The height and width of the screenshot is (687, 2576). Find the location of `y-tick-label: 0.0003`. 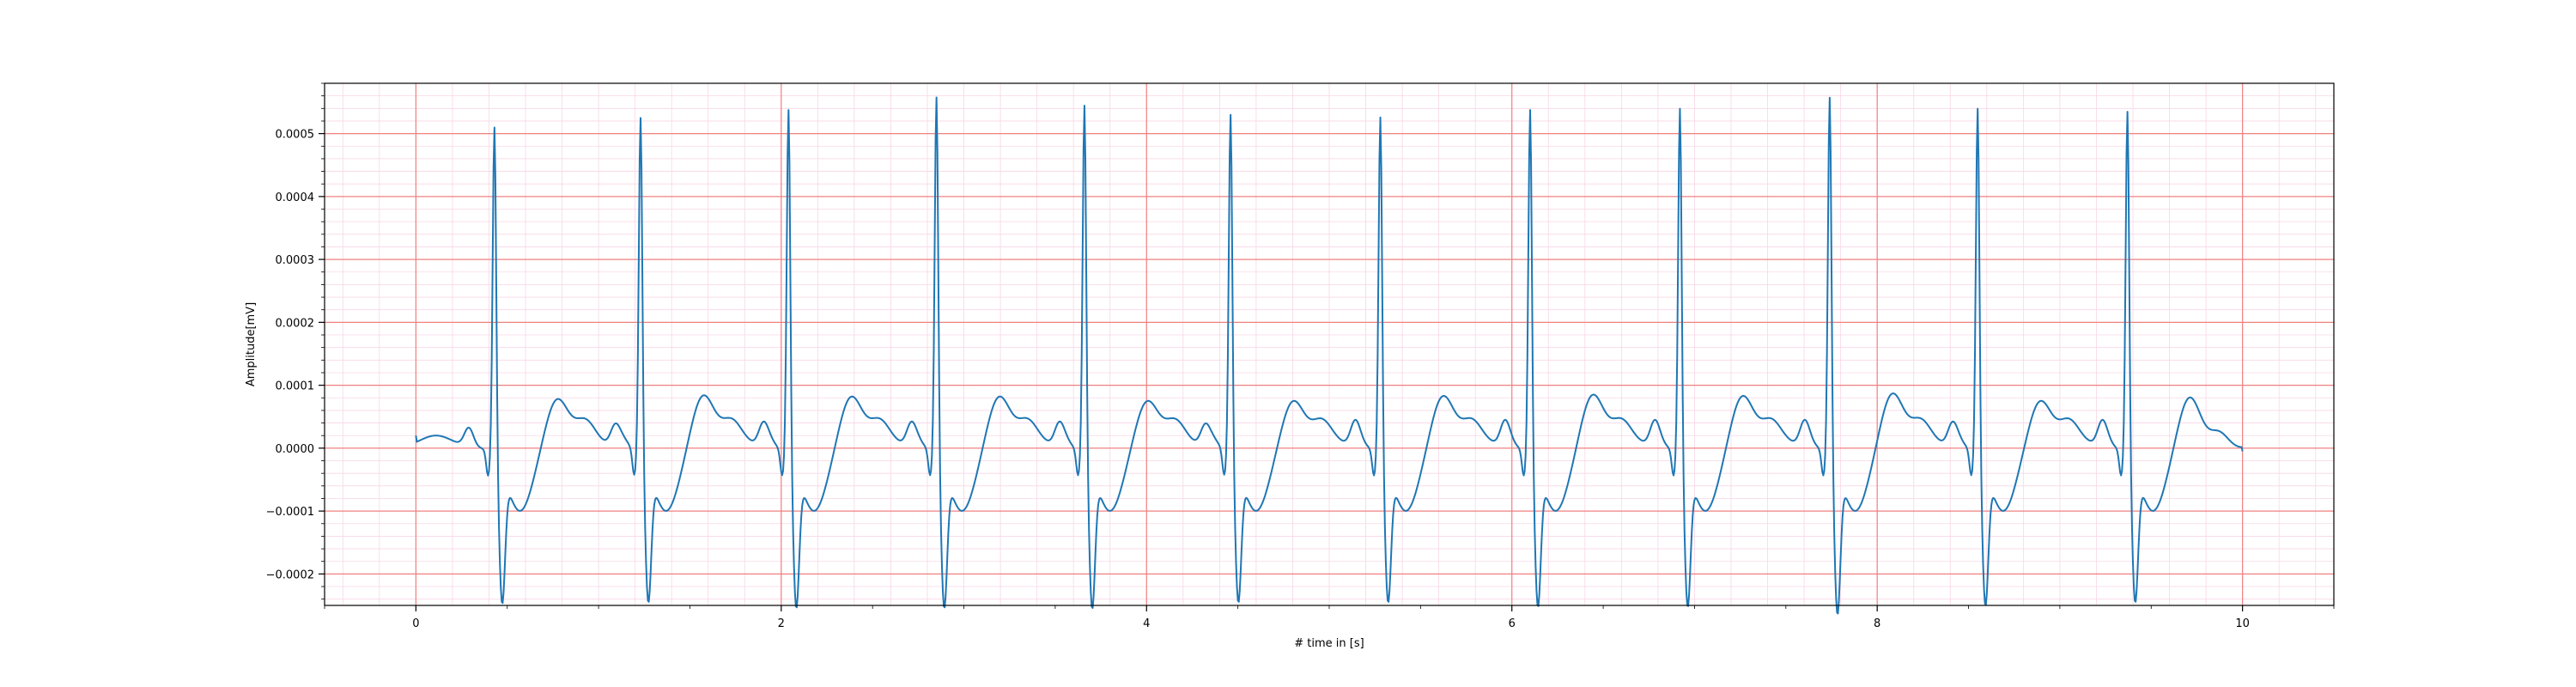

y-tick-label: 0.0003 is located at coordinates (295, 260).